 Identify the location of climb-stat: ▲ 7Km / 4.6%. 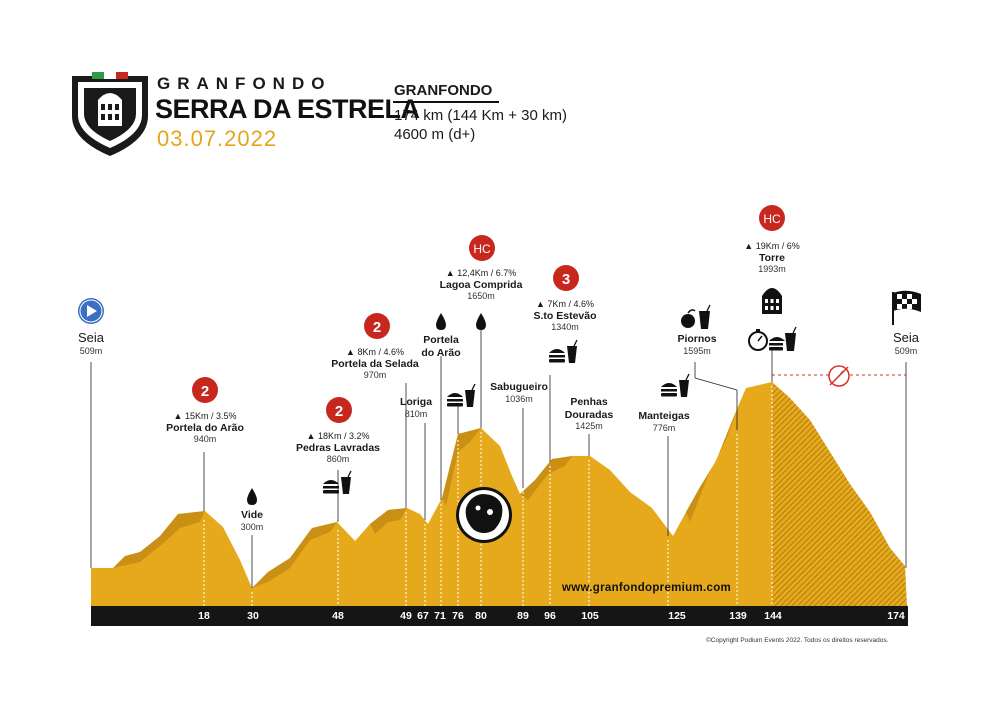
(565, 304).